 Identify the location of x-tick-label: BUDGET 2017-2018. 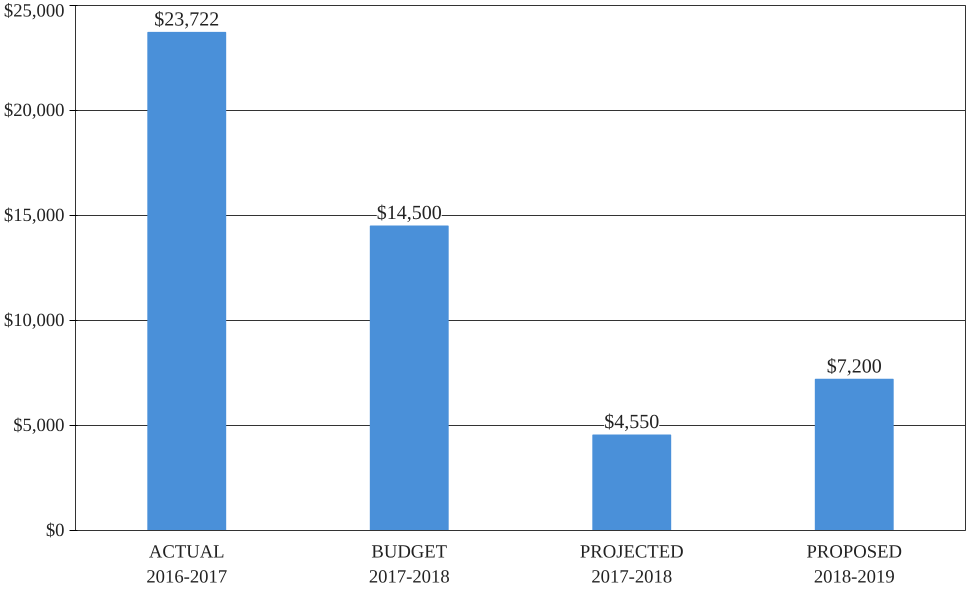
(409, 565).